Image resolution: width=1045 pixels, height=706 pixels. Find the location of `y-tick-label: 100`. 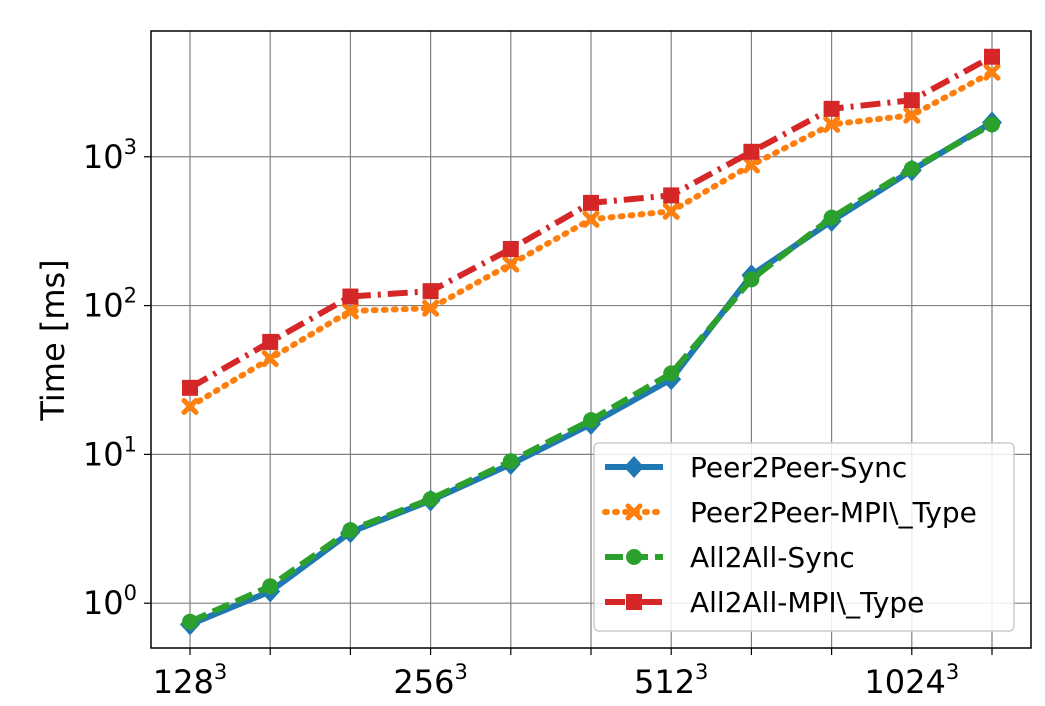

y-tick-label: 100 is located at coordinates (110, 601).